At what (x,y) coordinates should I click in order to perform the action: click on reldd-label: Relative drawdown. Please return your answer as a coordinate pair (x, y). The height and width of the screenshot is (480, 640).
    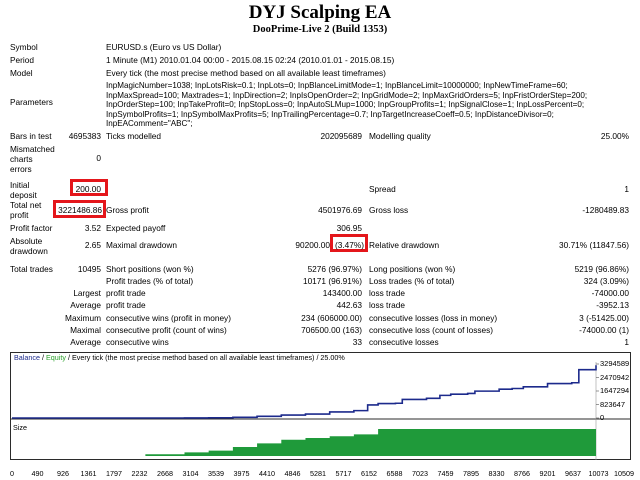
    Looking at the image, I should click on (404, 245).